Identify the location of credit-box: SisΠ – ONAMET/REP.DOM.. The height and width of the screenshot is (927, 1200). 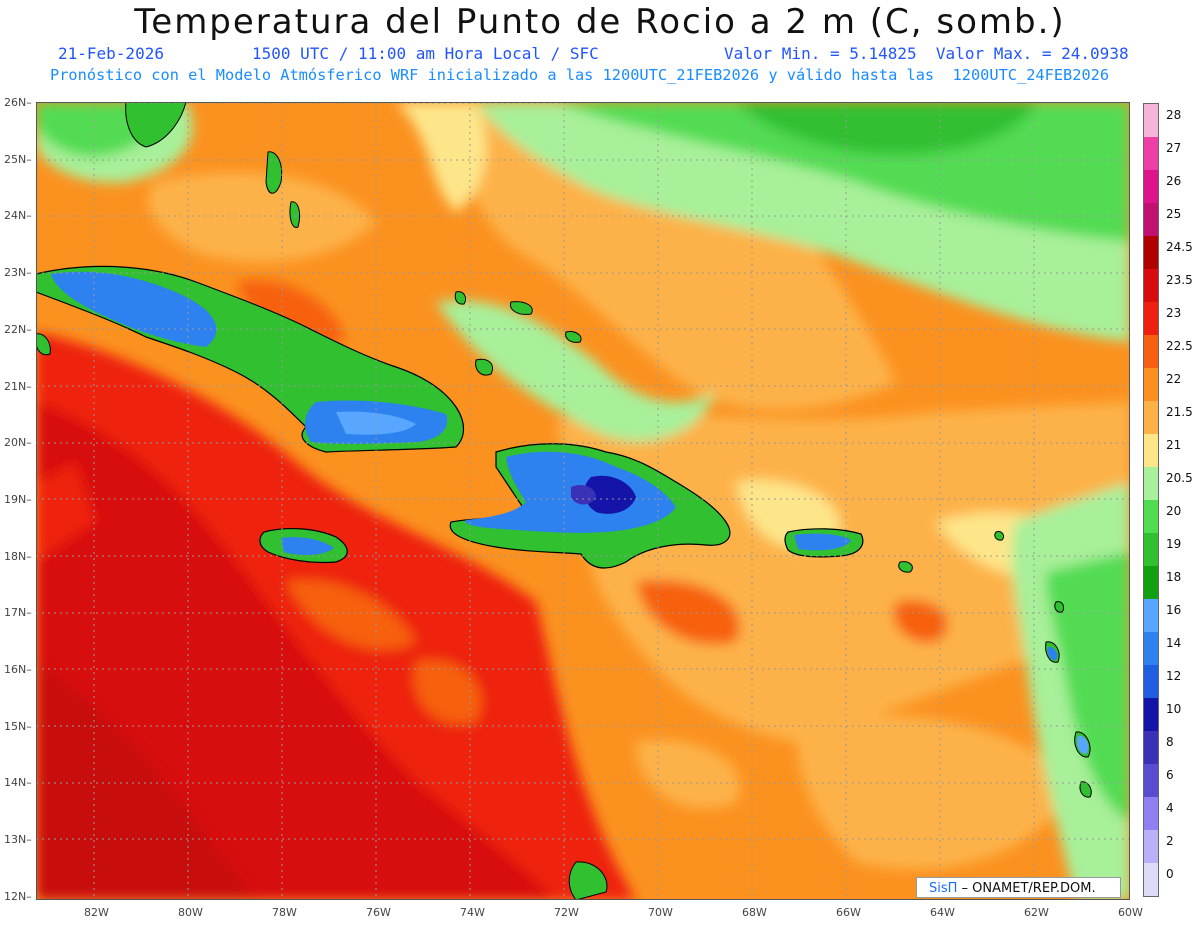
(1018, 887).